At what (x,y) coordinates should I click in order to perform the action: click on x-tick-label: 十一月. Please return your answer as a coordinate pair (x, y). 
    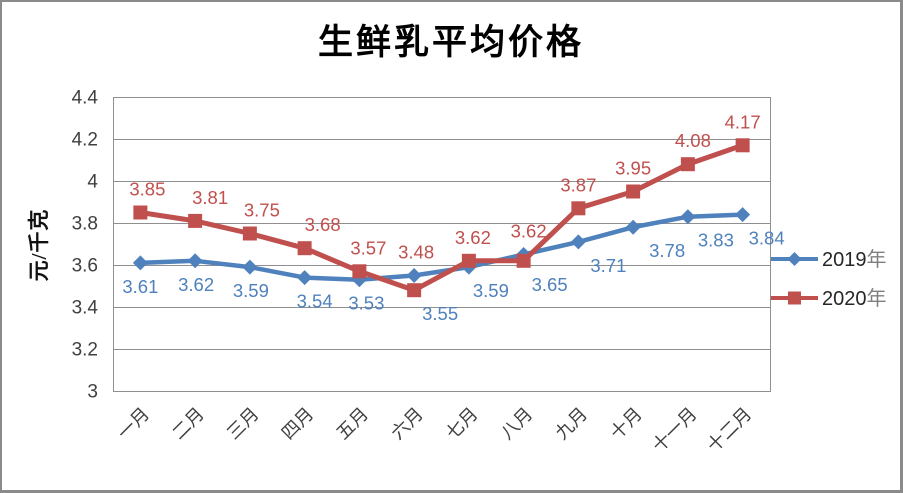
    Looking at the image, I should click on (674, 430).